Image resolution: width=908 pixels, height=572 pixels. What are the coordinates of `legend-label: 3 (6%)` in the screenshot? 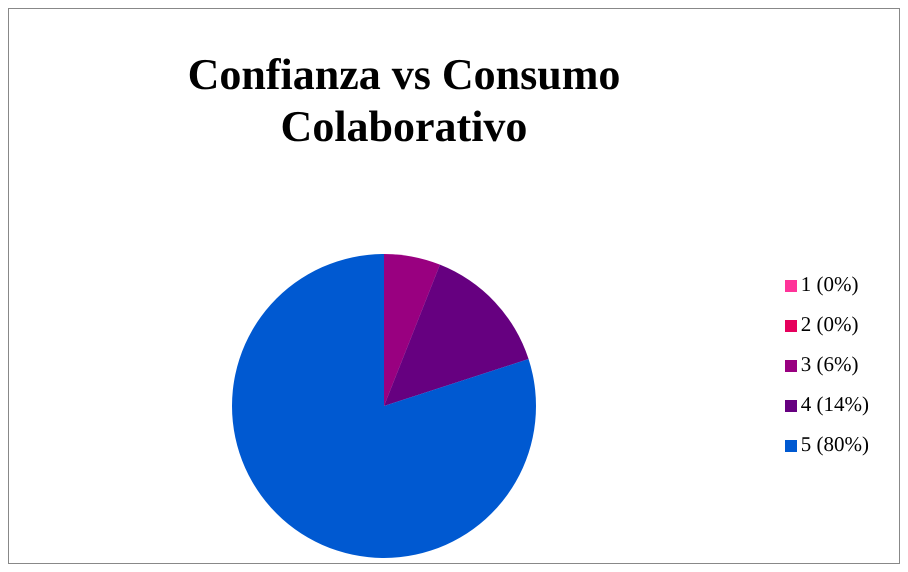 It's located at (829, 364).